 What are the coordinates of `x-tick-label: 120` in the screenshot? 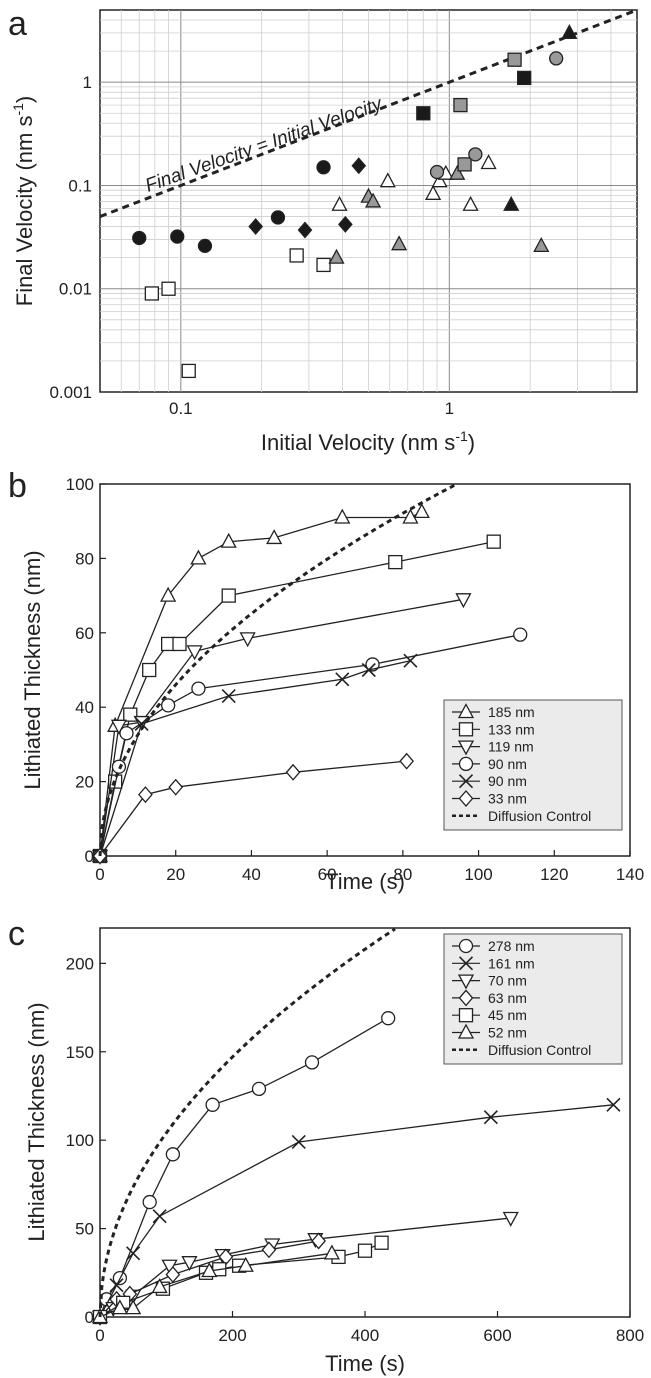 It's located at (554, 874).